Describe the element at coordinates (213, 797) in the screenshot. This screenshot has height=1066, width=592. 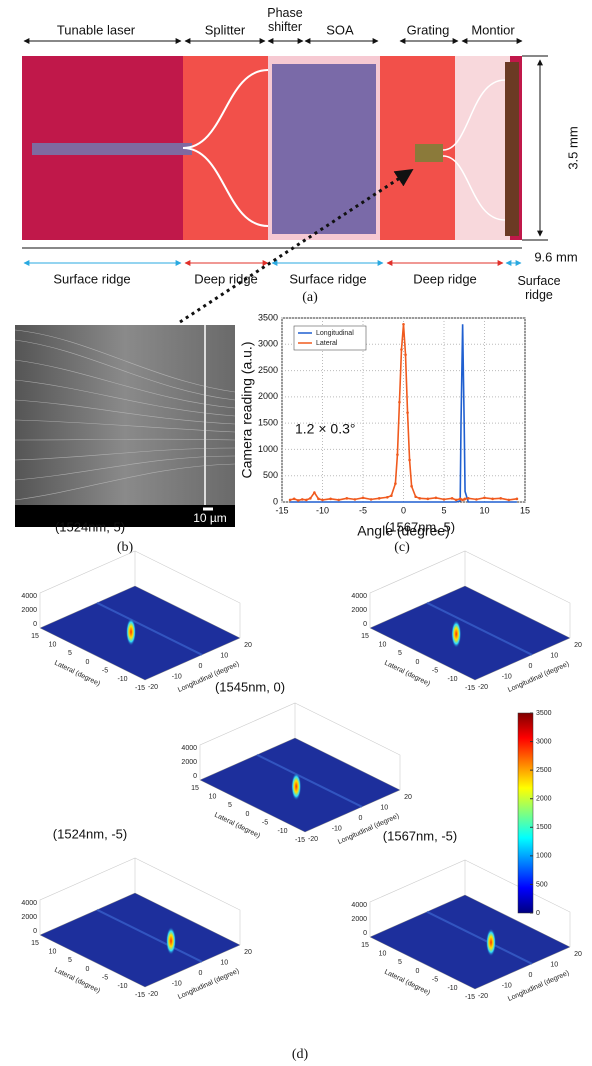
I see `lateral-tick-label: 10` at that location.